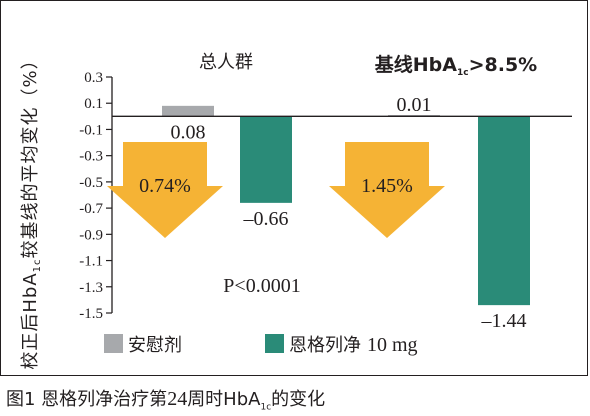 This screenshot has height=416, width=590. Describe the element at coordinates (266, 219) in the screenshot. I see `value-label-drug: –0.66` at that location.